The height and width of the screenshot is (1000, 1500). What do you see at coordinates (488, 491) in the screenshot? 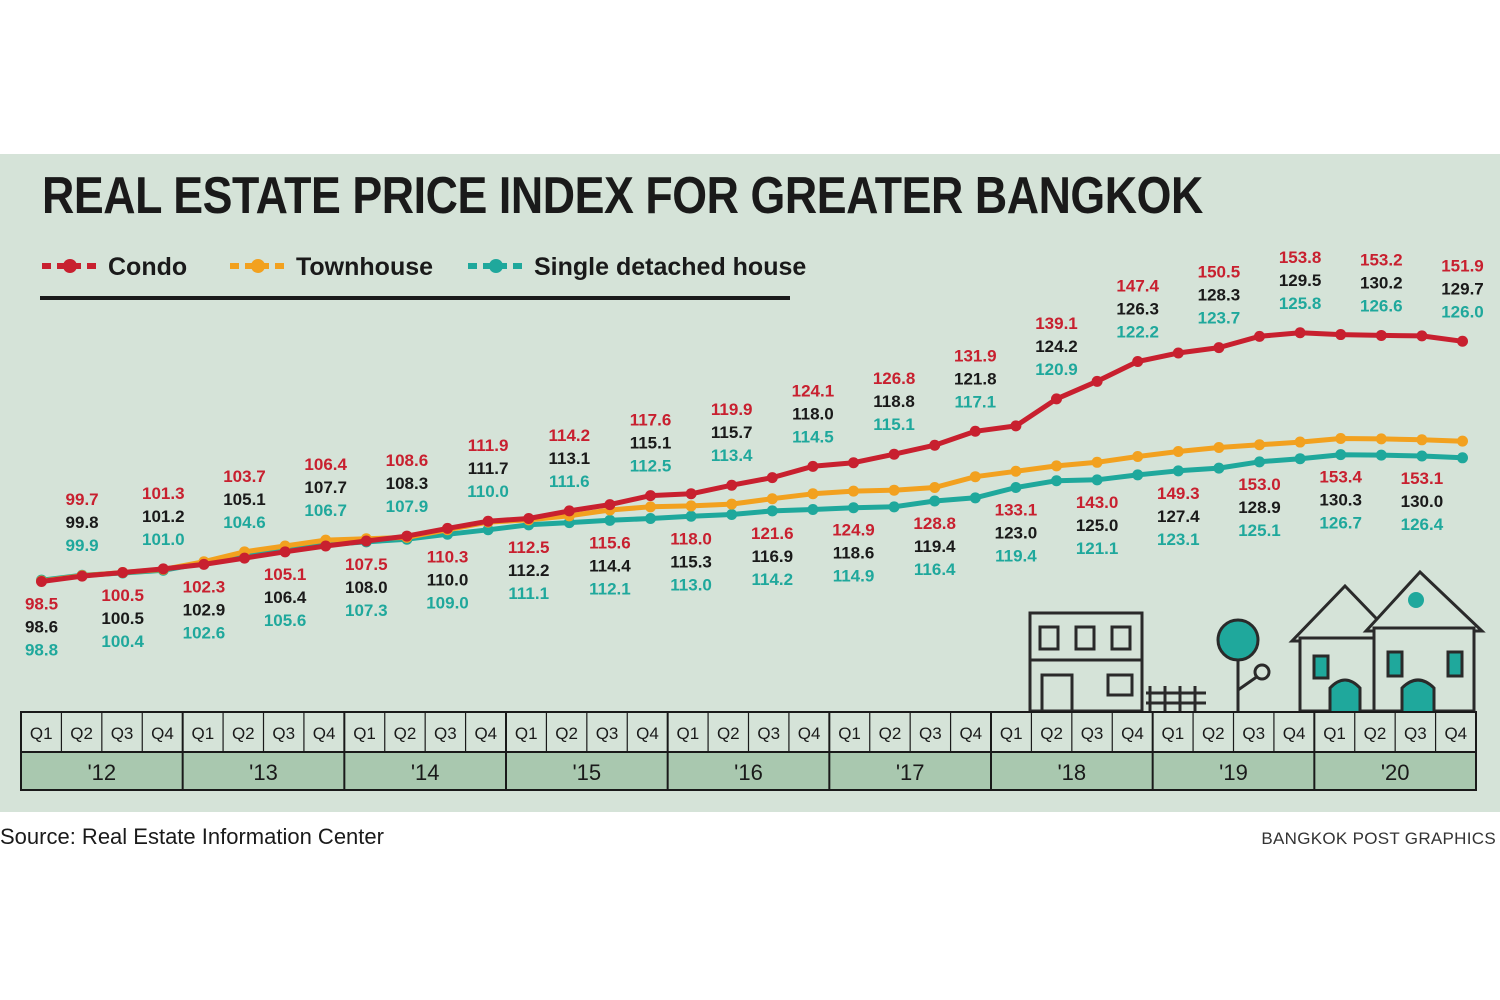
I see `data-label-single: 110.0` at bounding box center [488, 491].